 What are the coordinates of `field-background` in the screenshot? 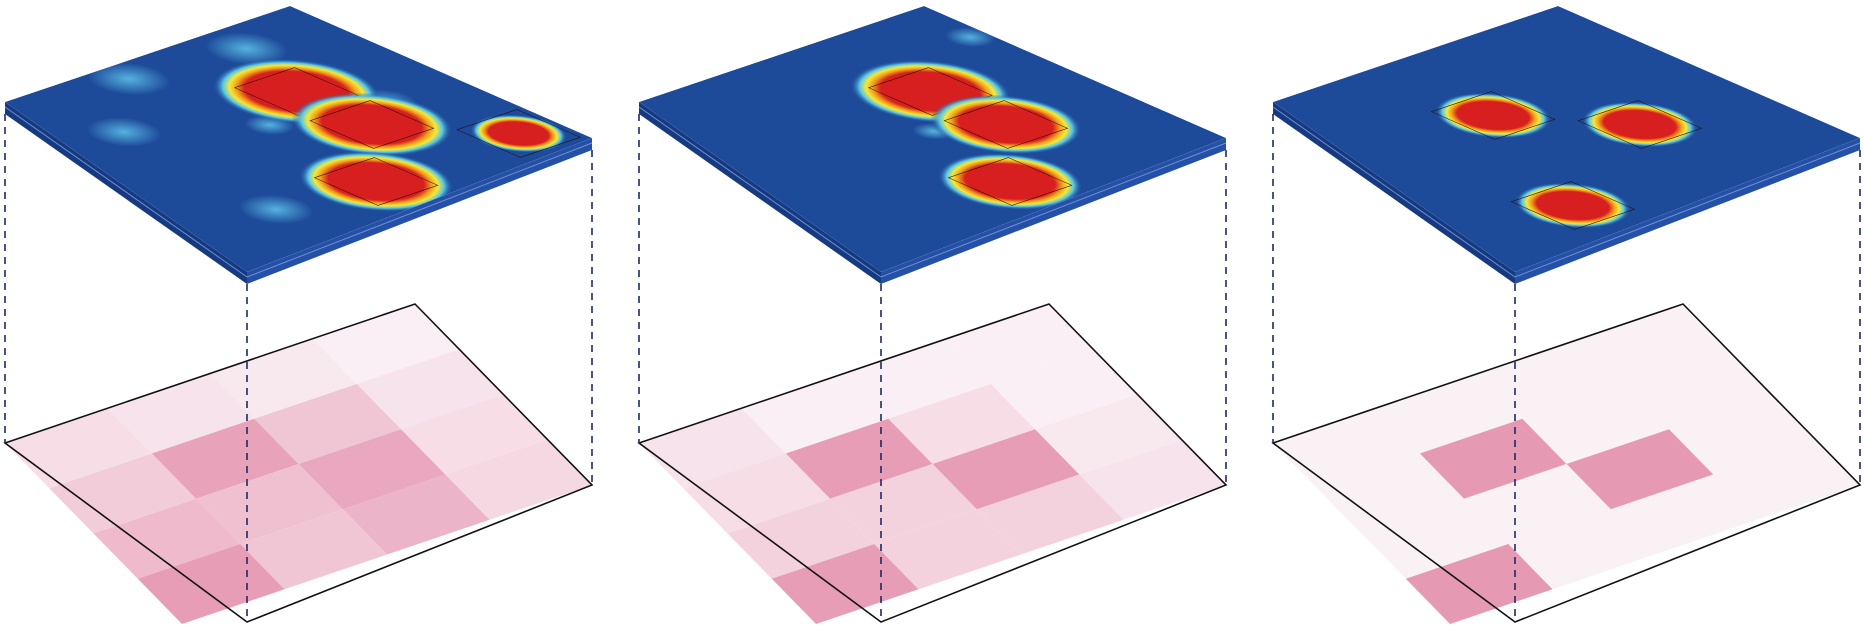 It's located at (1566, 139).